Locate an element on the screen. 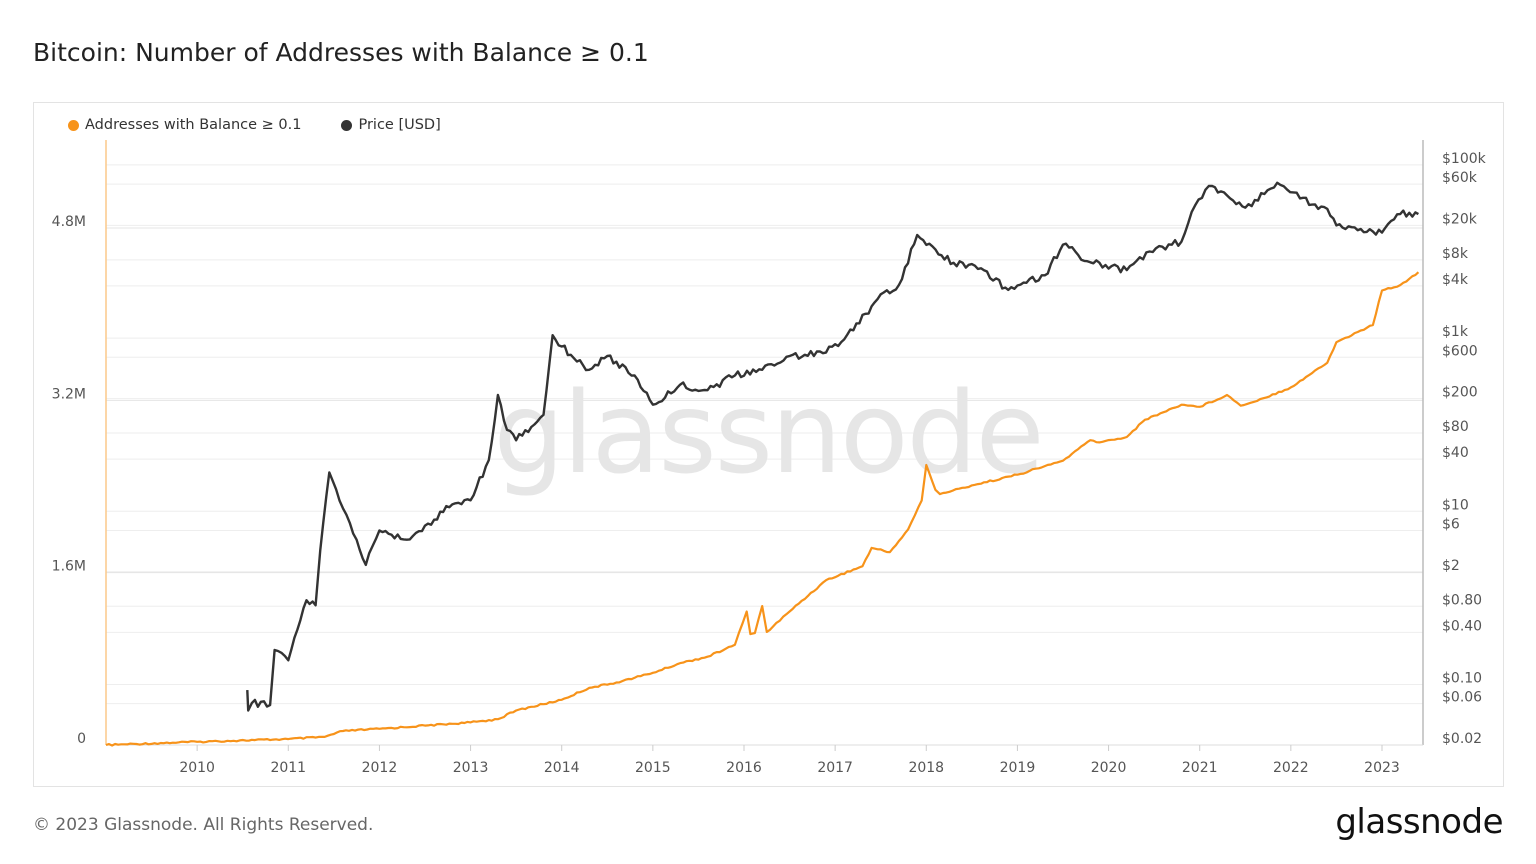  right-axis-tick-label: $0.02 is located at coordinates (1462, 739).